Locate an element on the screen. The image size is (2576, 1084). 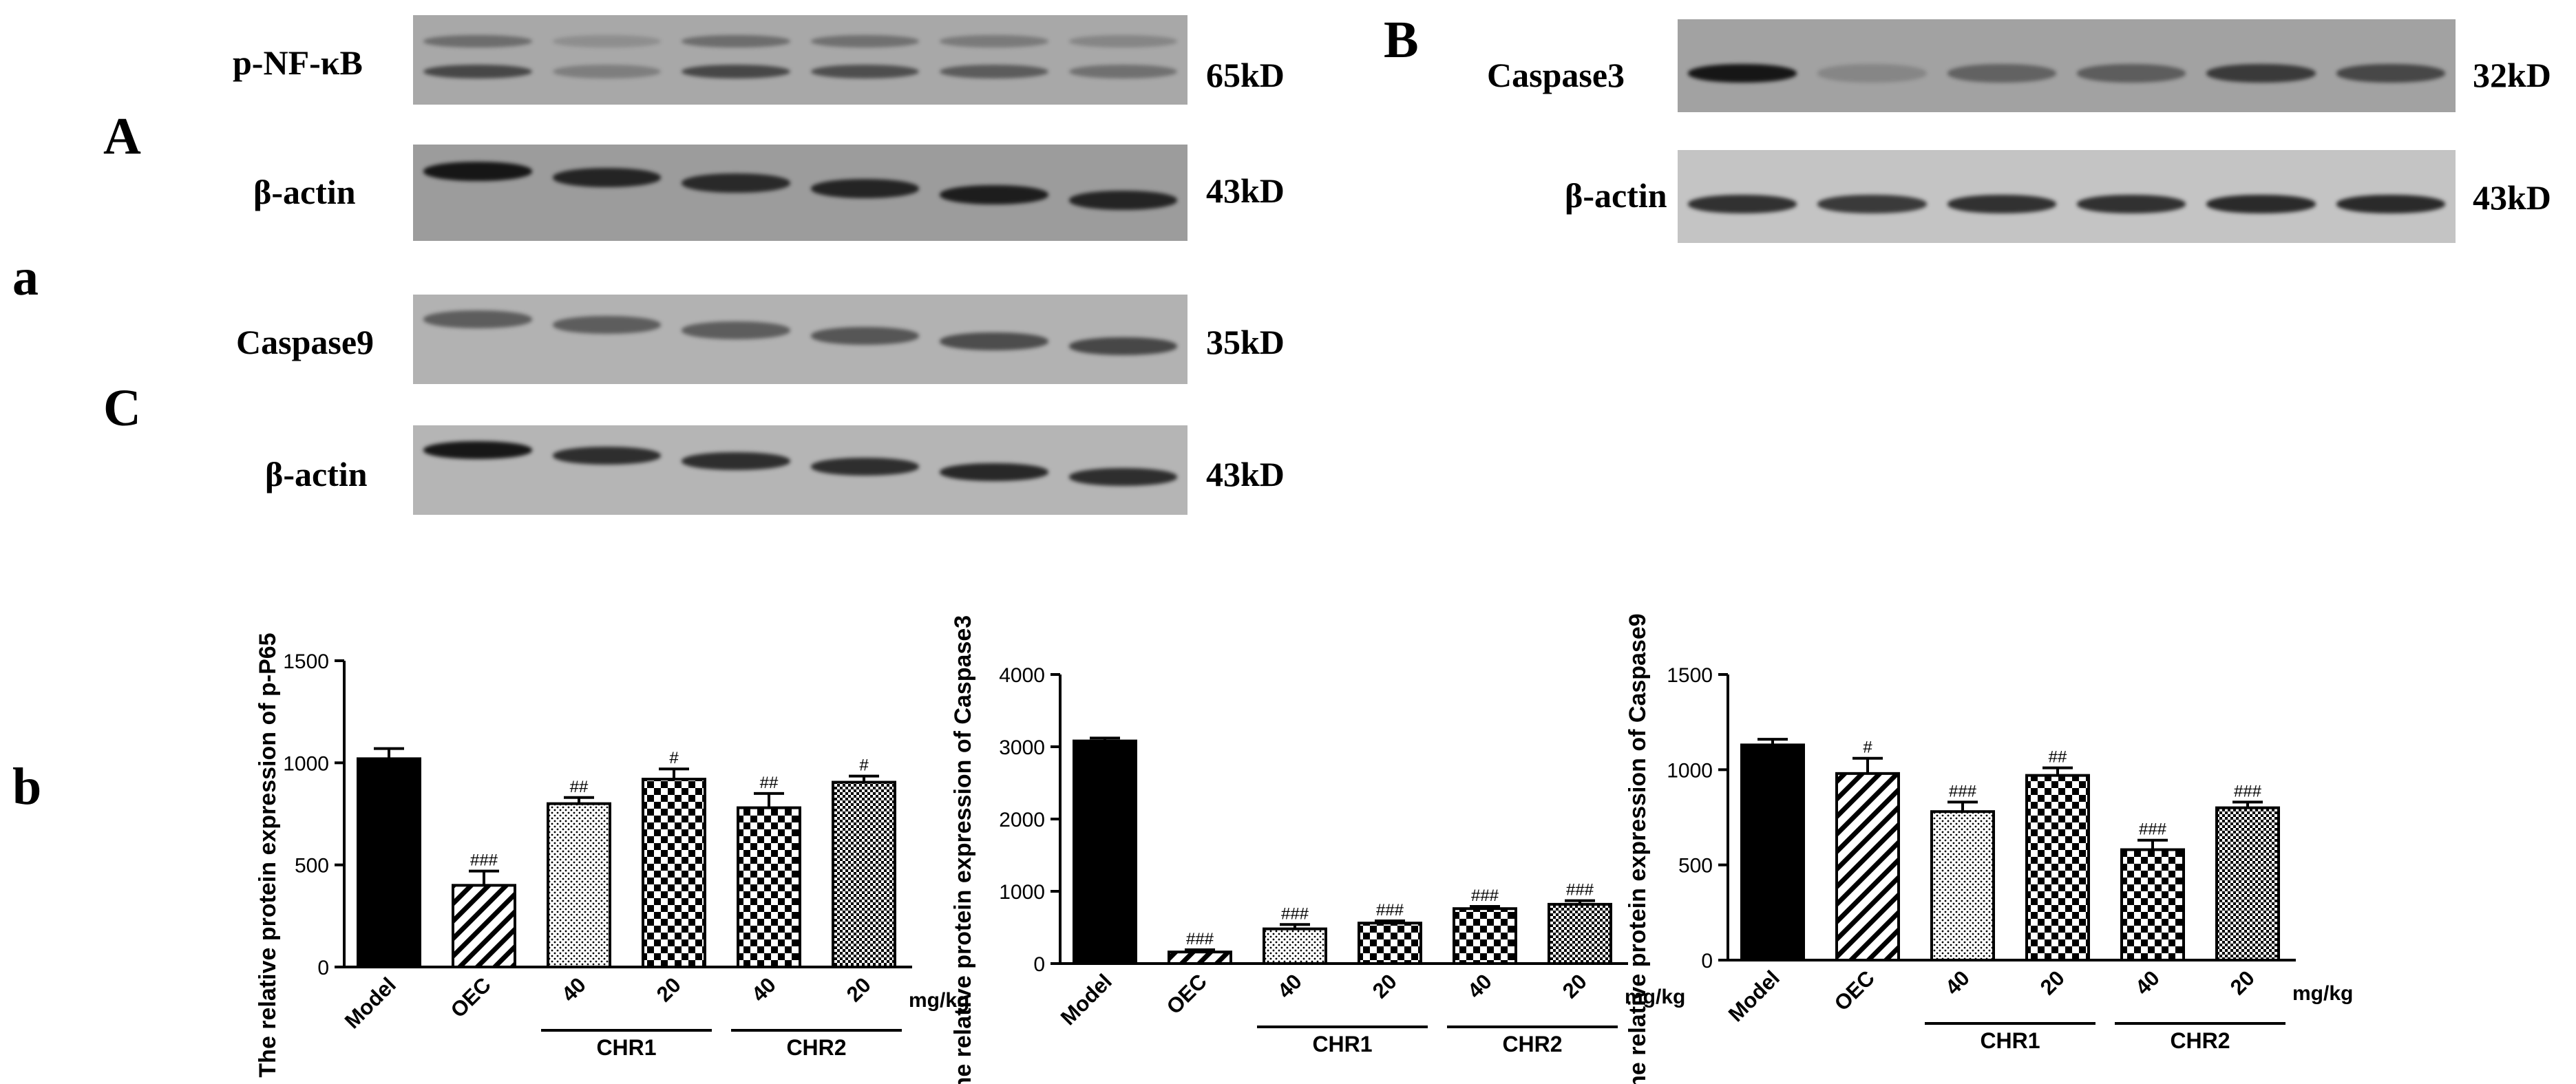
actin-B-blot-image is located at coordinates (2067, 196).